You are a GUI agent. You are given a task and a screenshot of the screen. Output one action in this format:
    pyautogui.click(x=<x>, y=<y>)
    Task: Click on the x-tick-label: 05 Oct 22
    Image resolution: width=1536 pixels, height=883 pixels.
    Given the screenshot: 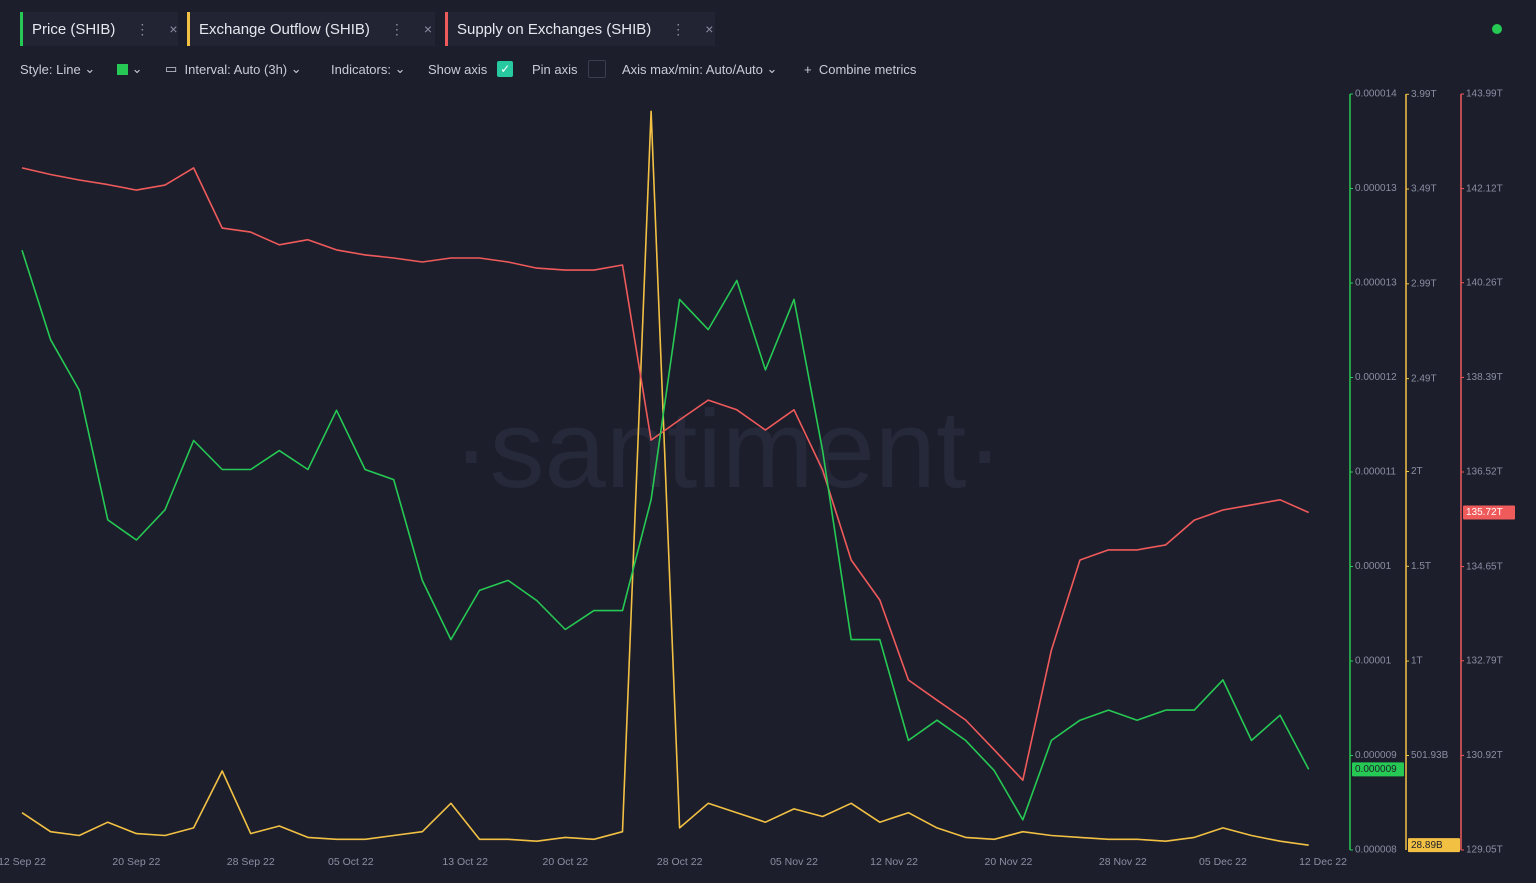 What is the action you would take?
    pyautogui.click(x=351, y=862)
    